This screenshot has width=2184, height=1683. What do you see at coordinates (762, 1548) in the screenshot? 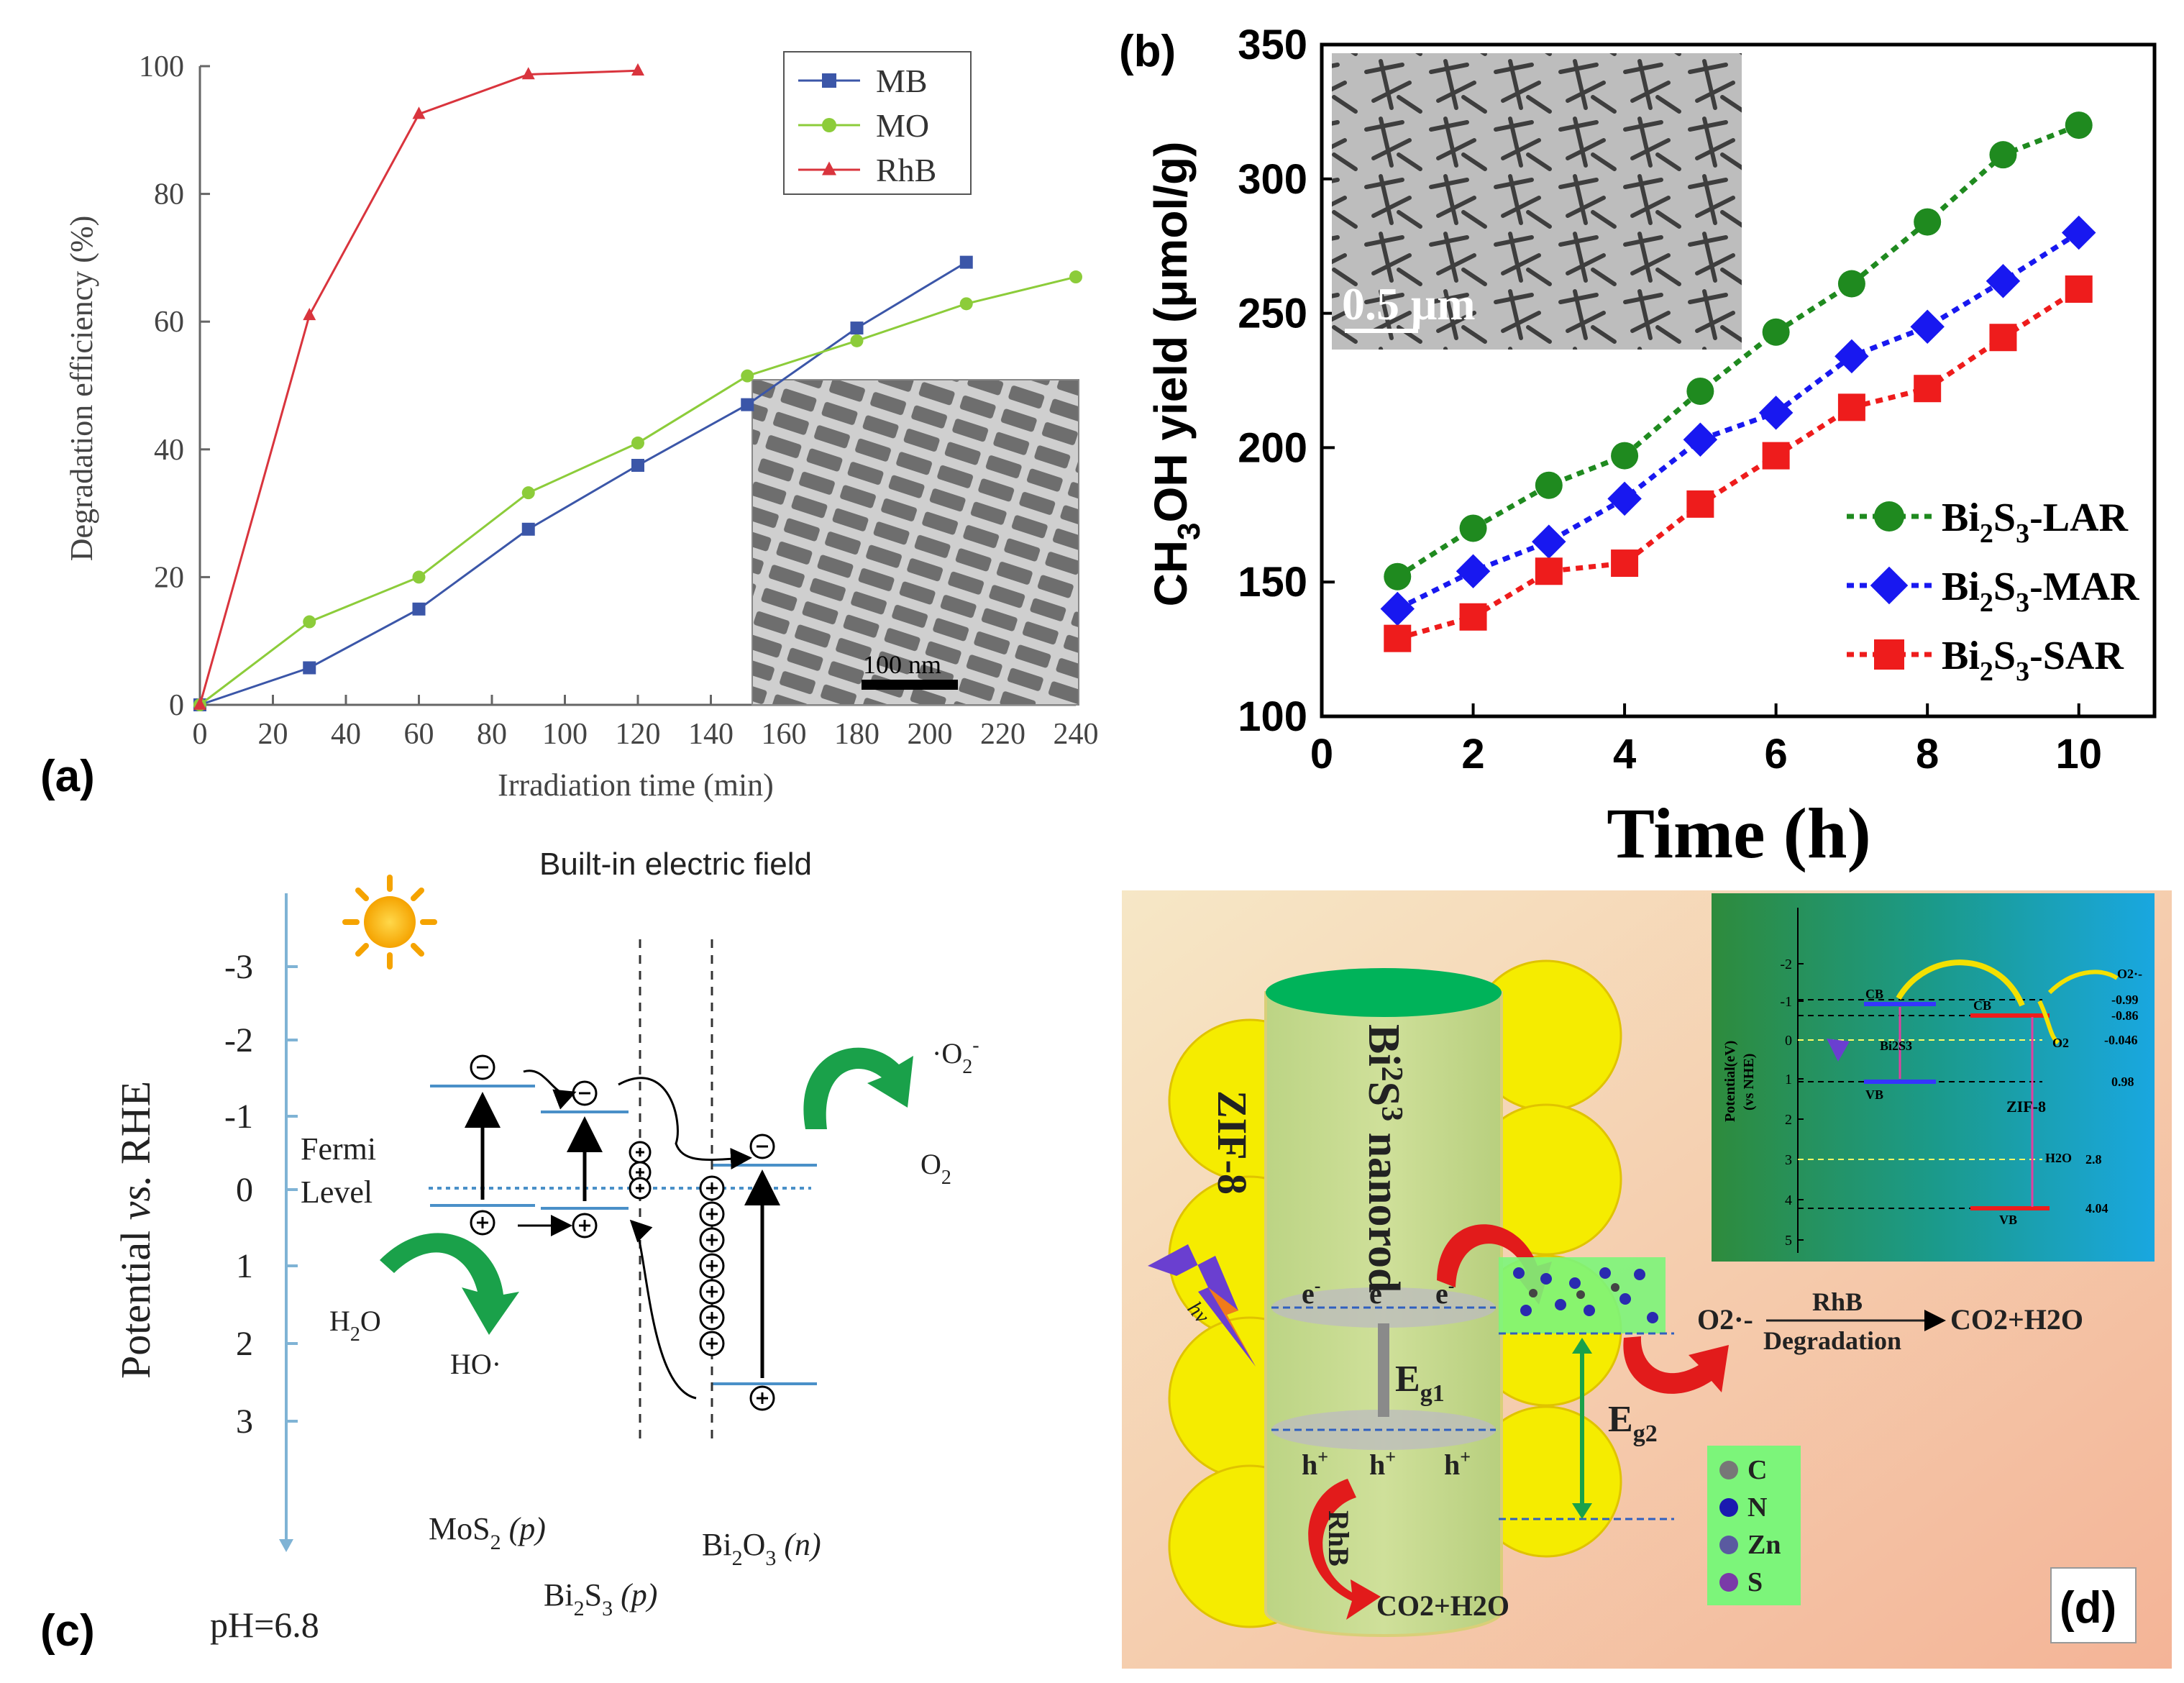
I see `bi2o3-label: Bi2O3 (n)` at bounding box center [762, 1548].